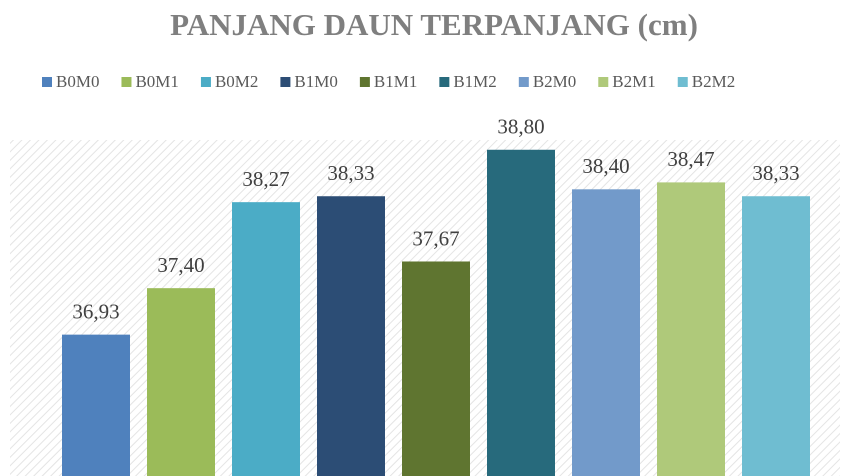  Describe the element at coordinates (554, 81) in the screenshot. I see `legend-label: B2M0` at that location.